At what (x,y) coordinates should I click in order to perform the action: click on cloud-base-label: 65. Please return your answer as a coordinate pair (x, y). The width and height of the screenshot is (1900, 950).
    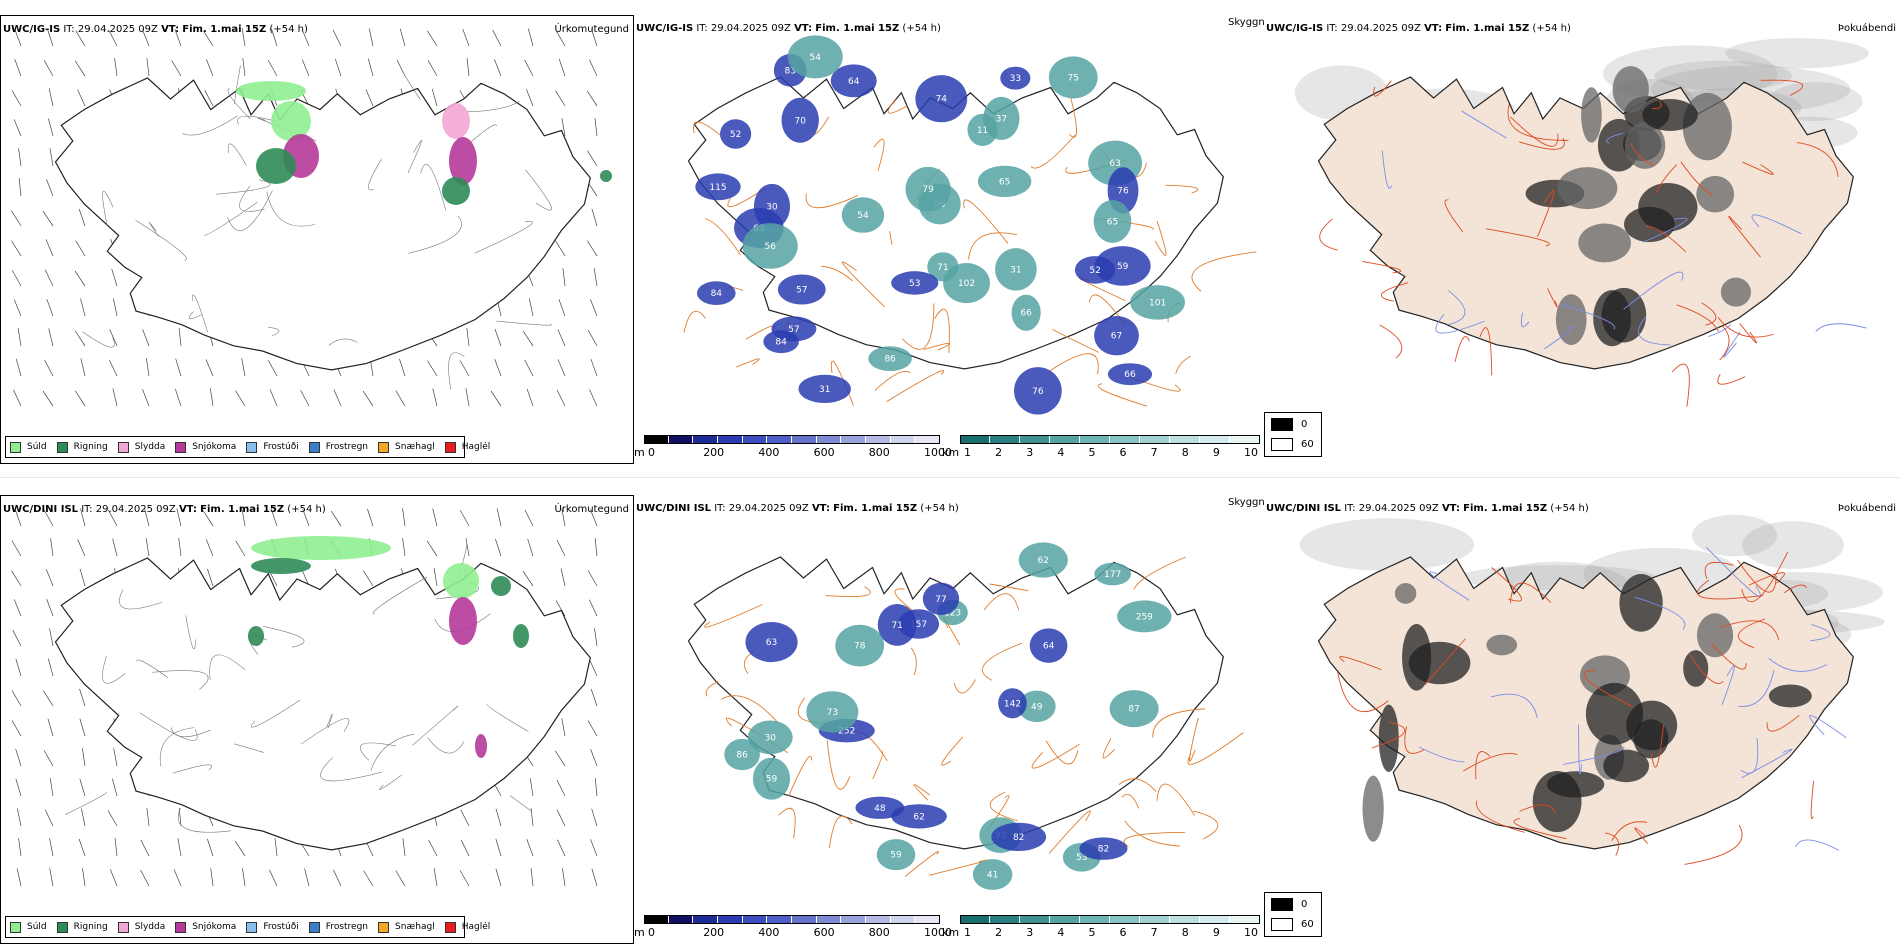
    Looking at the image, I should click on (1004, 182).